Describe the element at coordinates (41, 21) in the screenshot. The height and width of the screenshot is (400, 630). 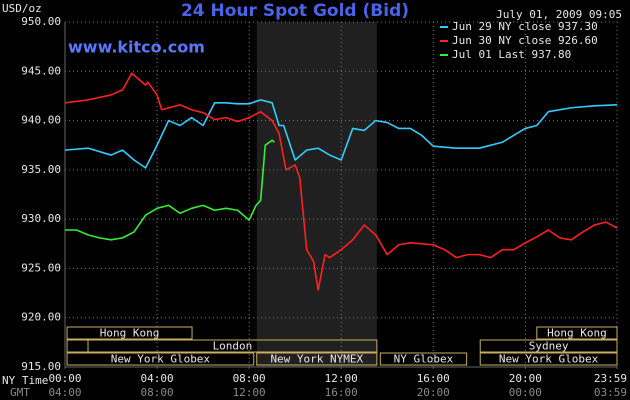
I see `y-tick-label: 950.00` at that location.